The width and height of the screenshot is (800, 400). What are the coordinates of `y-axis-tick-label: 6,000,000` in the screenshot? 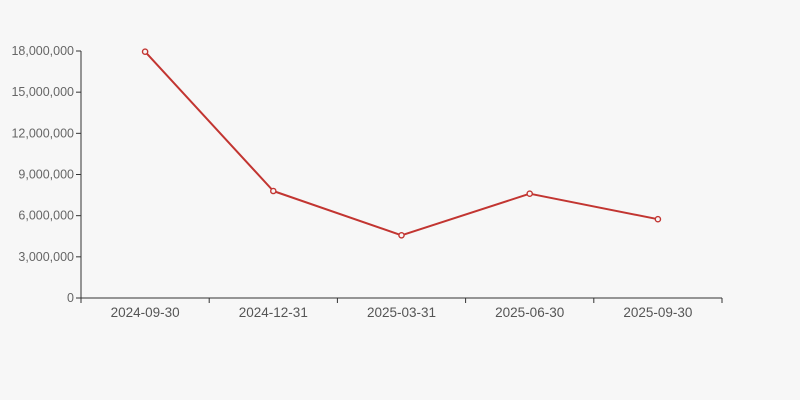 It's located at (46, 216).